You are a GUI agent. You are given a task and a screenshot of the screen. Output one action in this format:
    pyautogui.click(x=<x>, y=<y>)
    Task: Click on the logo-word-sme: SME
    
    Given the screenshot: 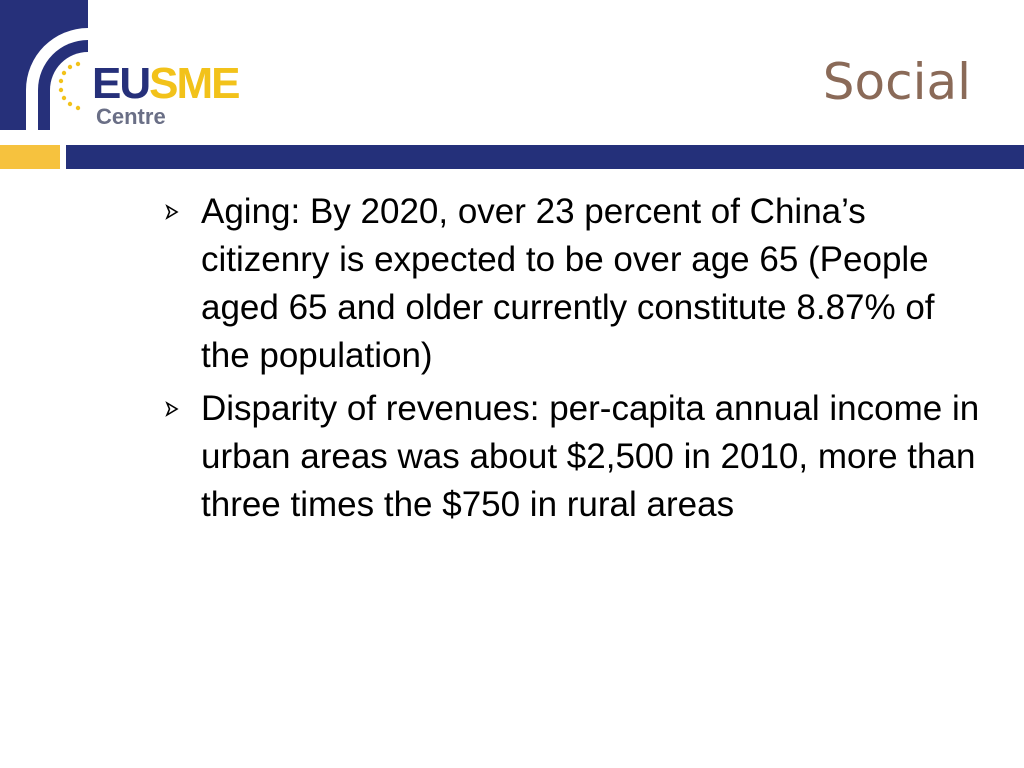 What is the action you would take?
    pyautogui.click(x=194, y=83)
    